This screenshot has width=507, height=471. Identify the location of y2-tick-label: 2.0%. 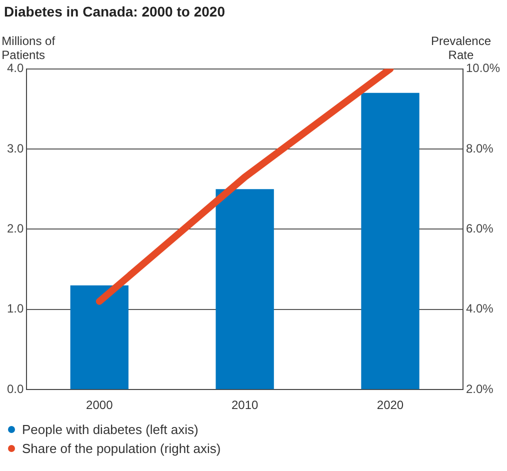
(480, 389).